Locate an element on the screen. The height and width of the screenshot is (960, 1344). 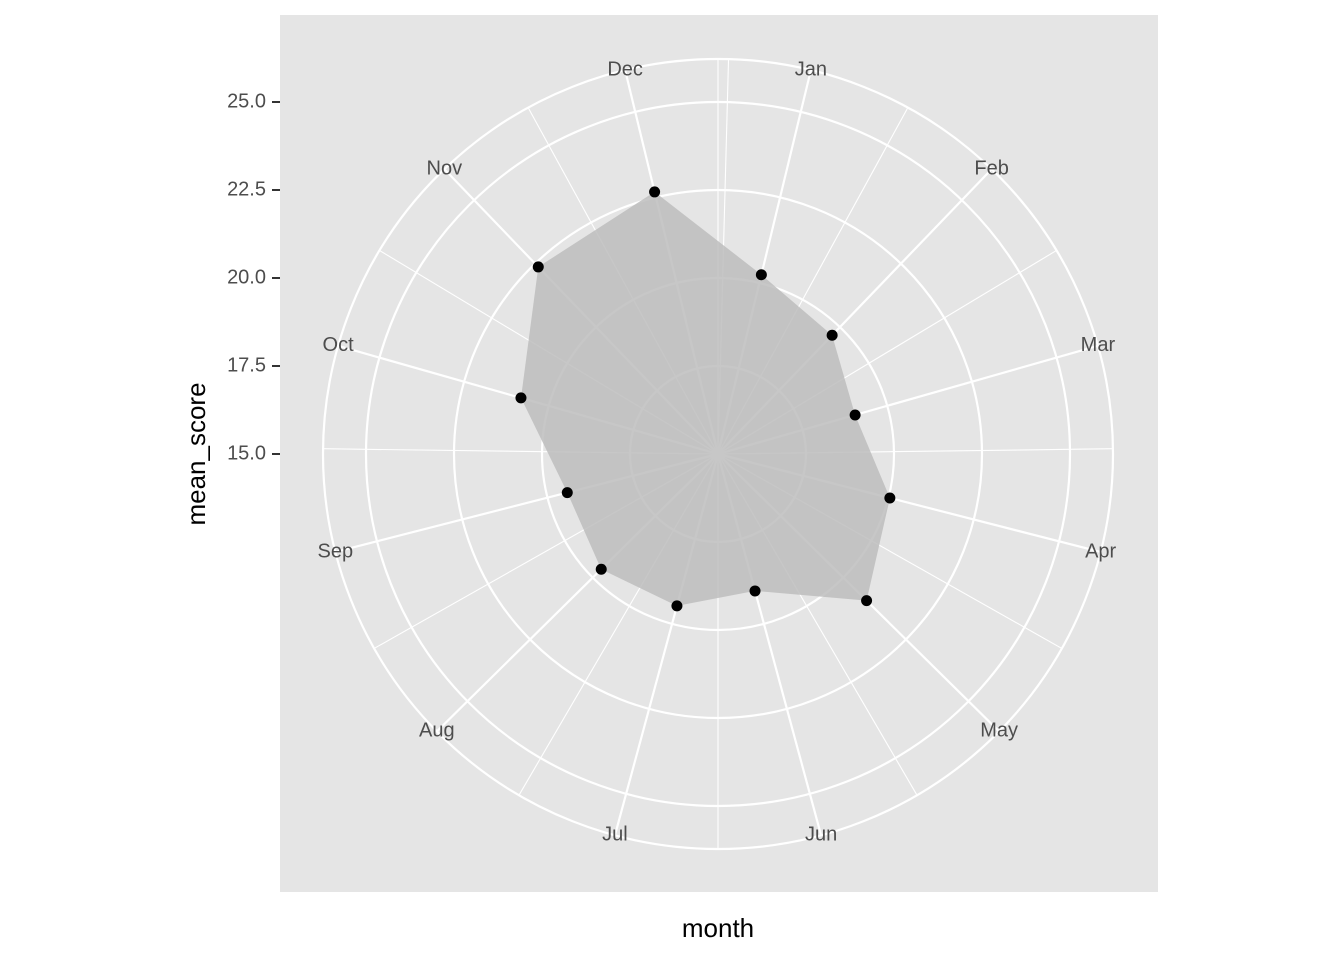
x-axis-title: month is located at coordinates (718, 928).